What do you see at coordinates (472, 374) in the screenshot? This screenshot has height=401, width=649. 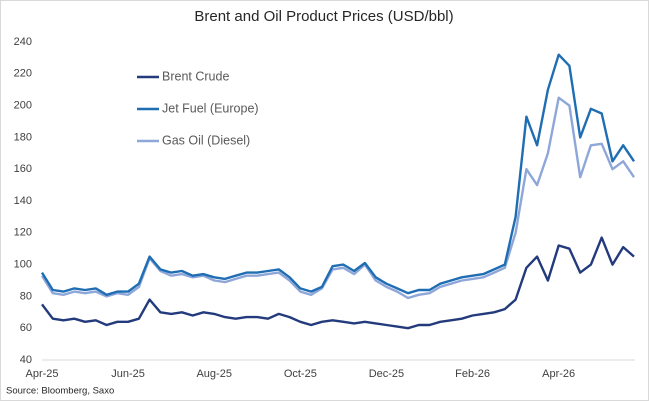 I see `x-tick-label: Feb-26` at bounding box center [472, 374].